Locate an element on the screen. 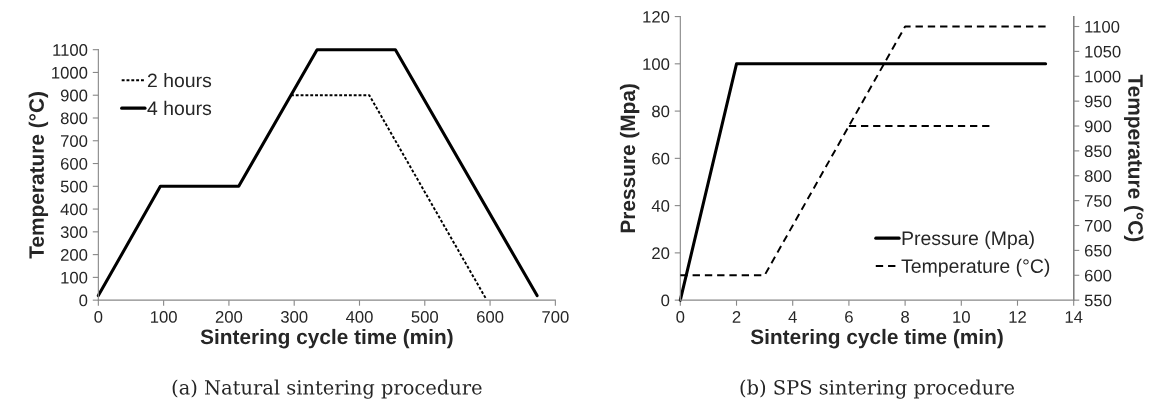  x-tick-label: 8 is located at coordinates (905, 317).